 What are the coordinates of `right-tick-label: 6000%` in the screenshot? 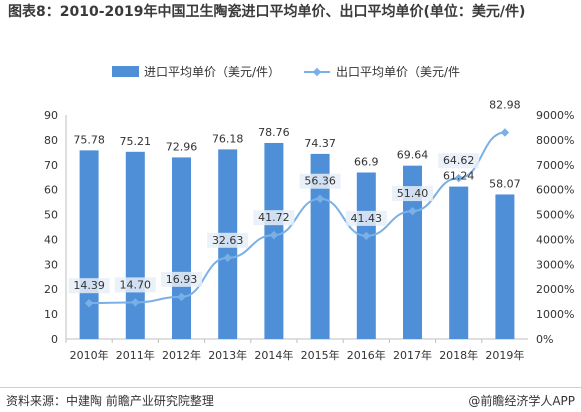 It's located at (555, 190).